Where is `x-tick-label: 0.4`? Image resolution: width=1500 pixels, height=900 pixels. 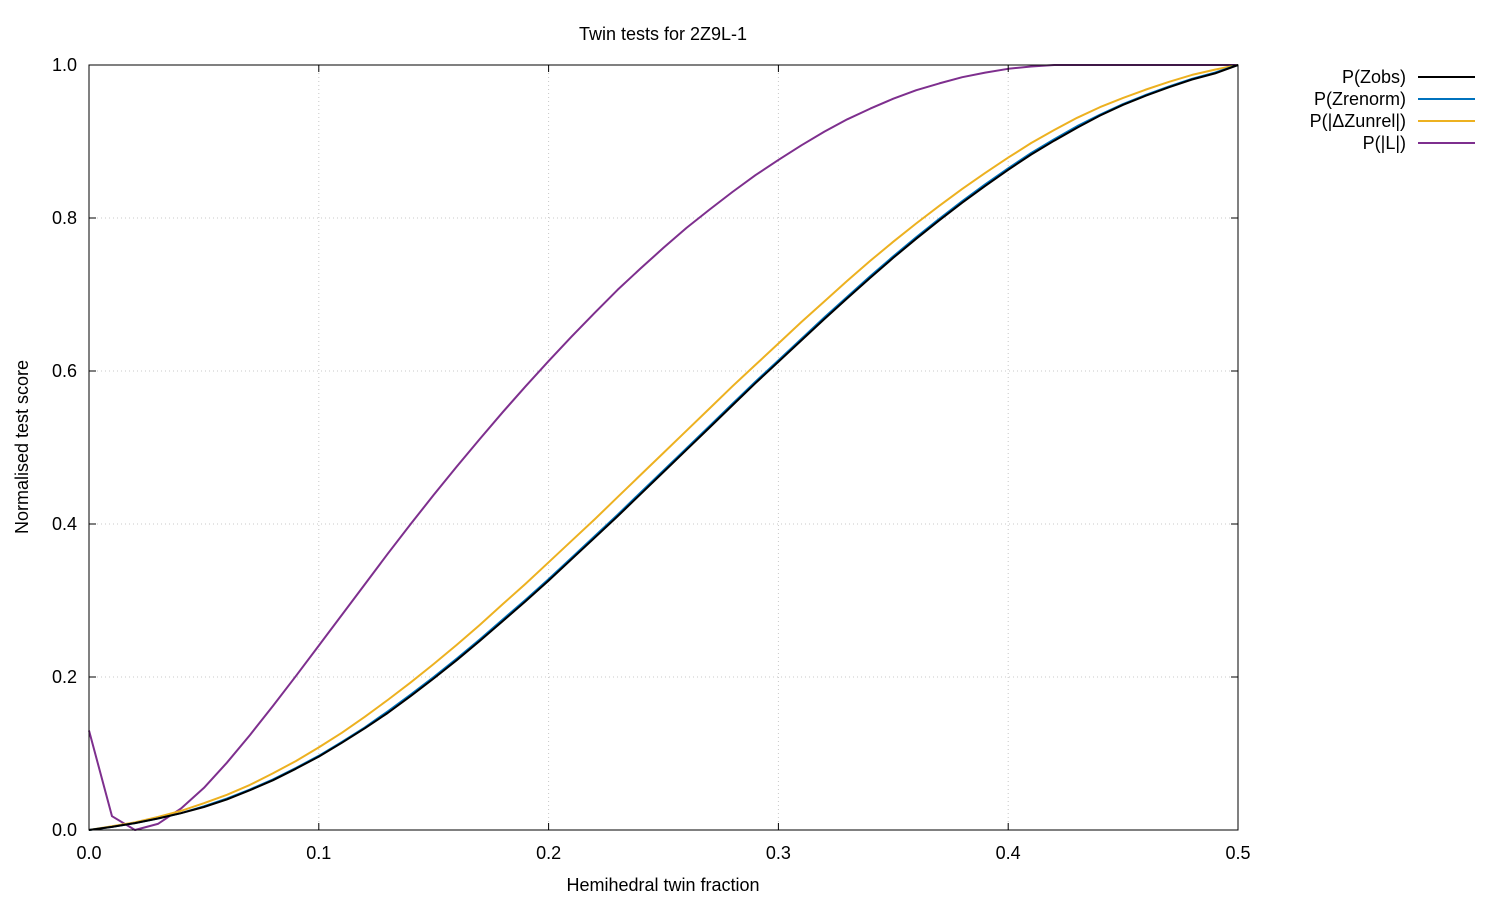
x-tick-label: 0.4 is located at coordinates (1008, 853).